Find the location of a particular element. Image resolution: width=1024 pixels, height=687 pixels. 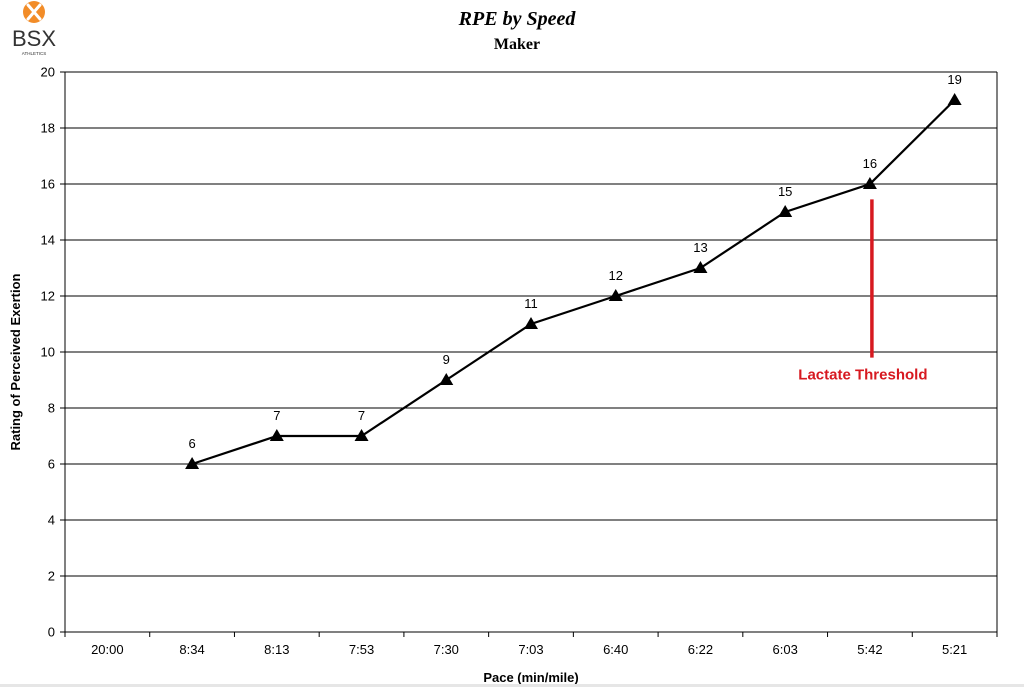

x-axis-label: Pace (min/mile) is located at coordinates (530, 677).